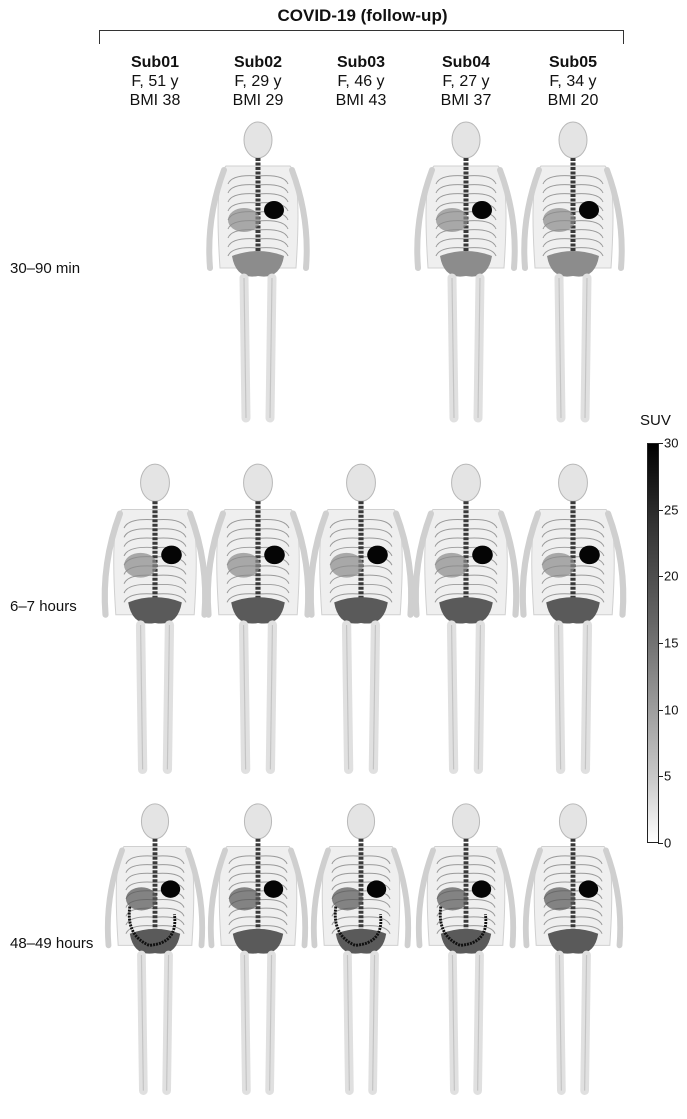 Image resolution: width=687 pixels, height=1119 pixels. What do you see at coordinates (671, 443) in the screenshot?
I see `colorbar-tick-label: 30` at bounding box center [671, 443].